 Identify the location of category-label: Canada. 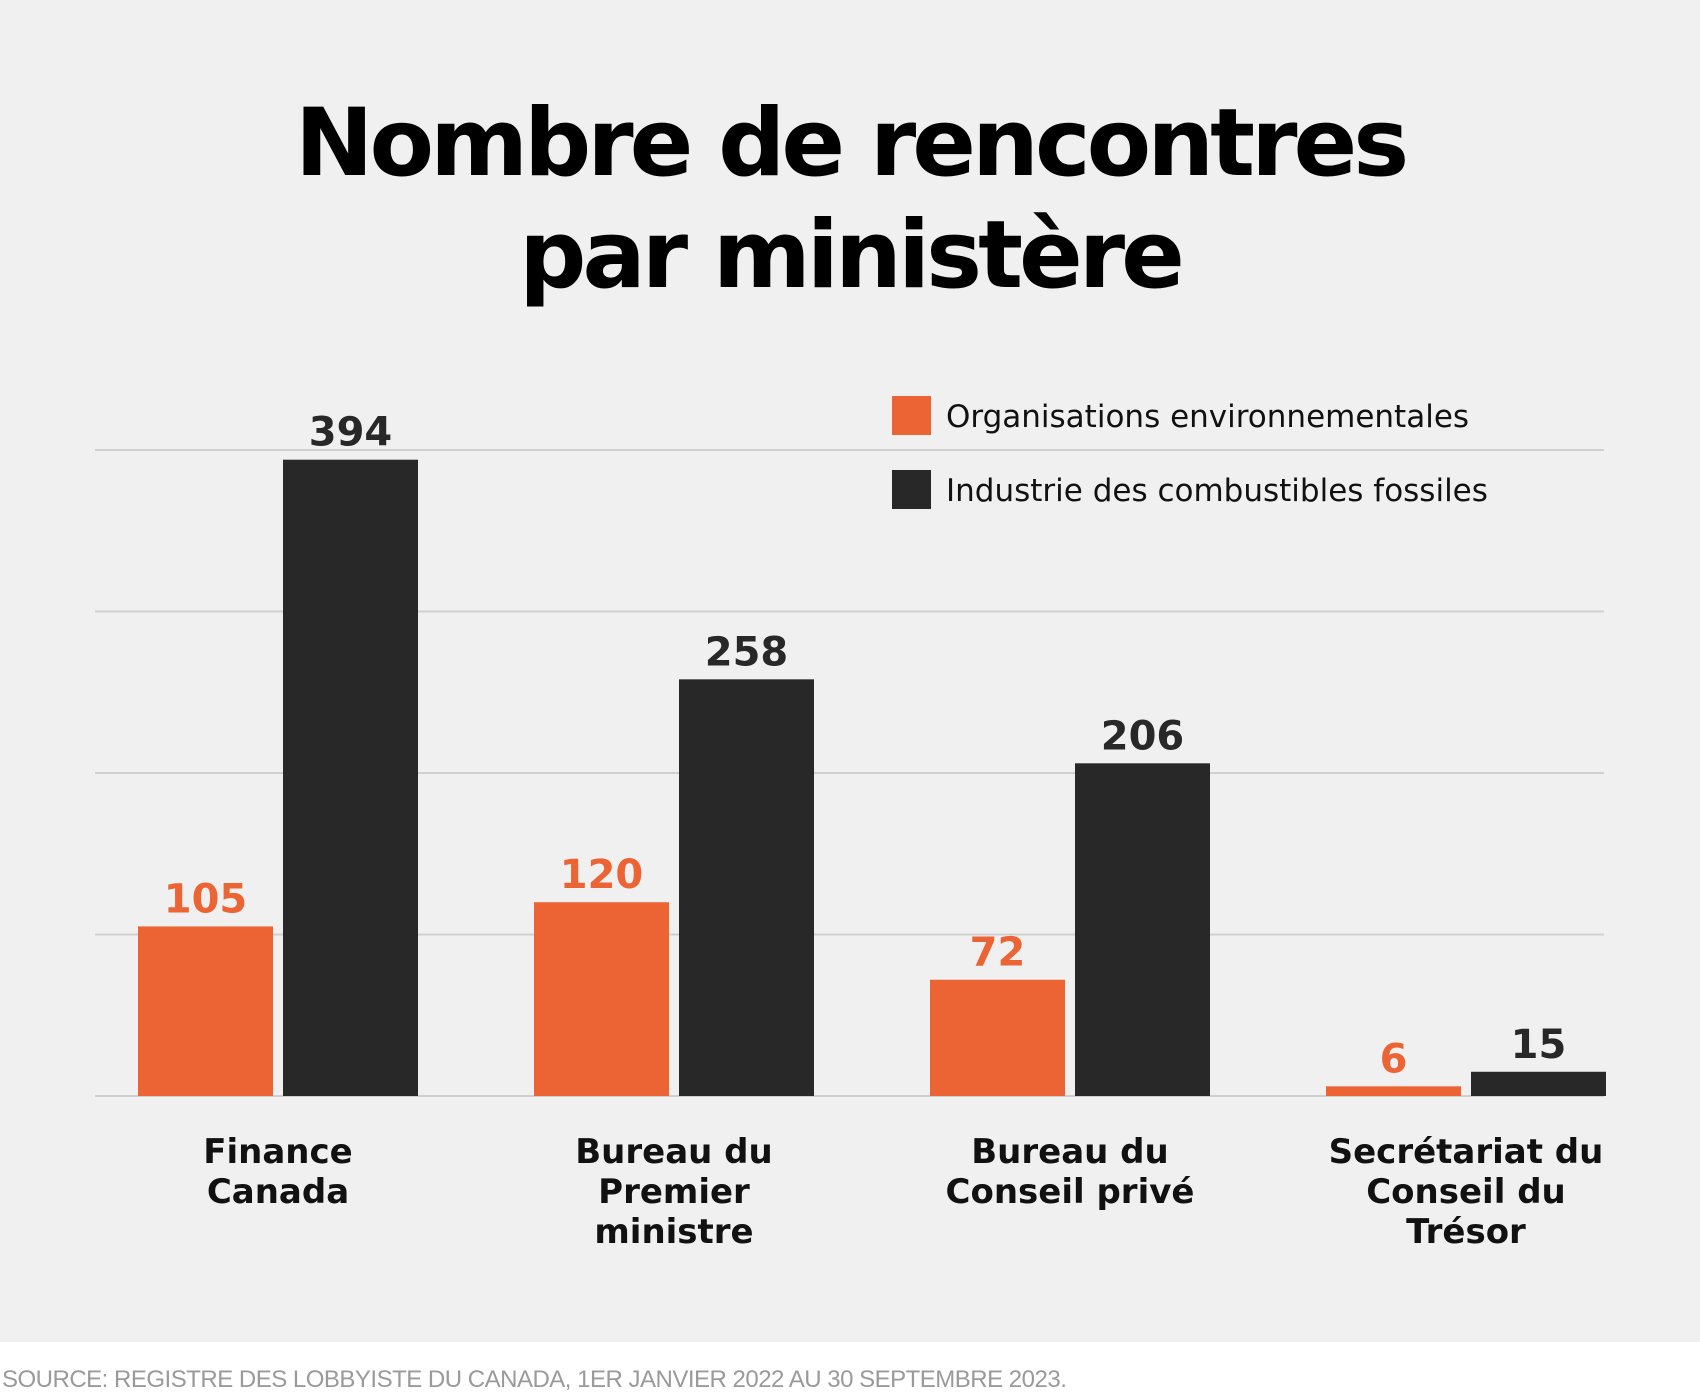
(278, 1192).